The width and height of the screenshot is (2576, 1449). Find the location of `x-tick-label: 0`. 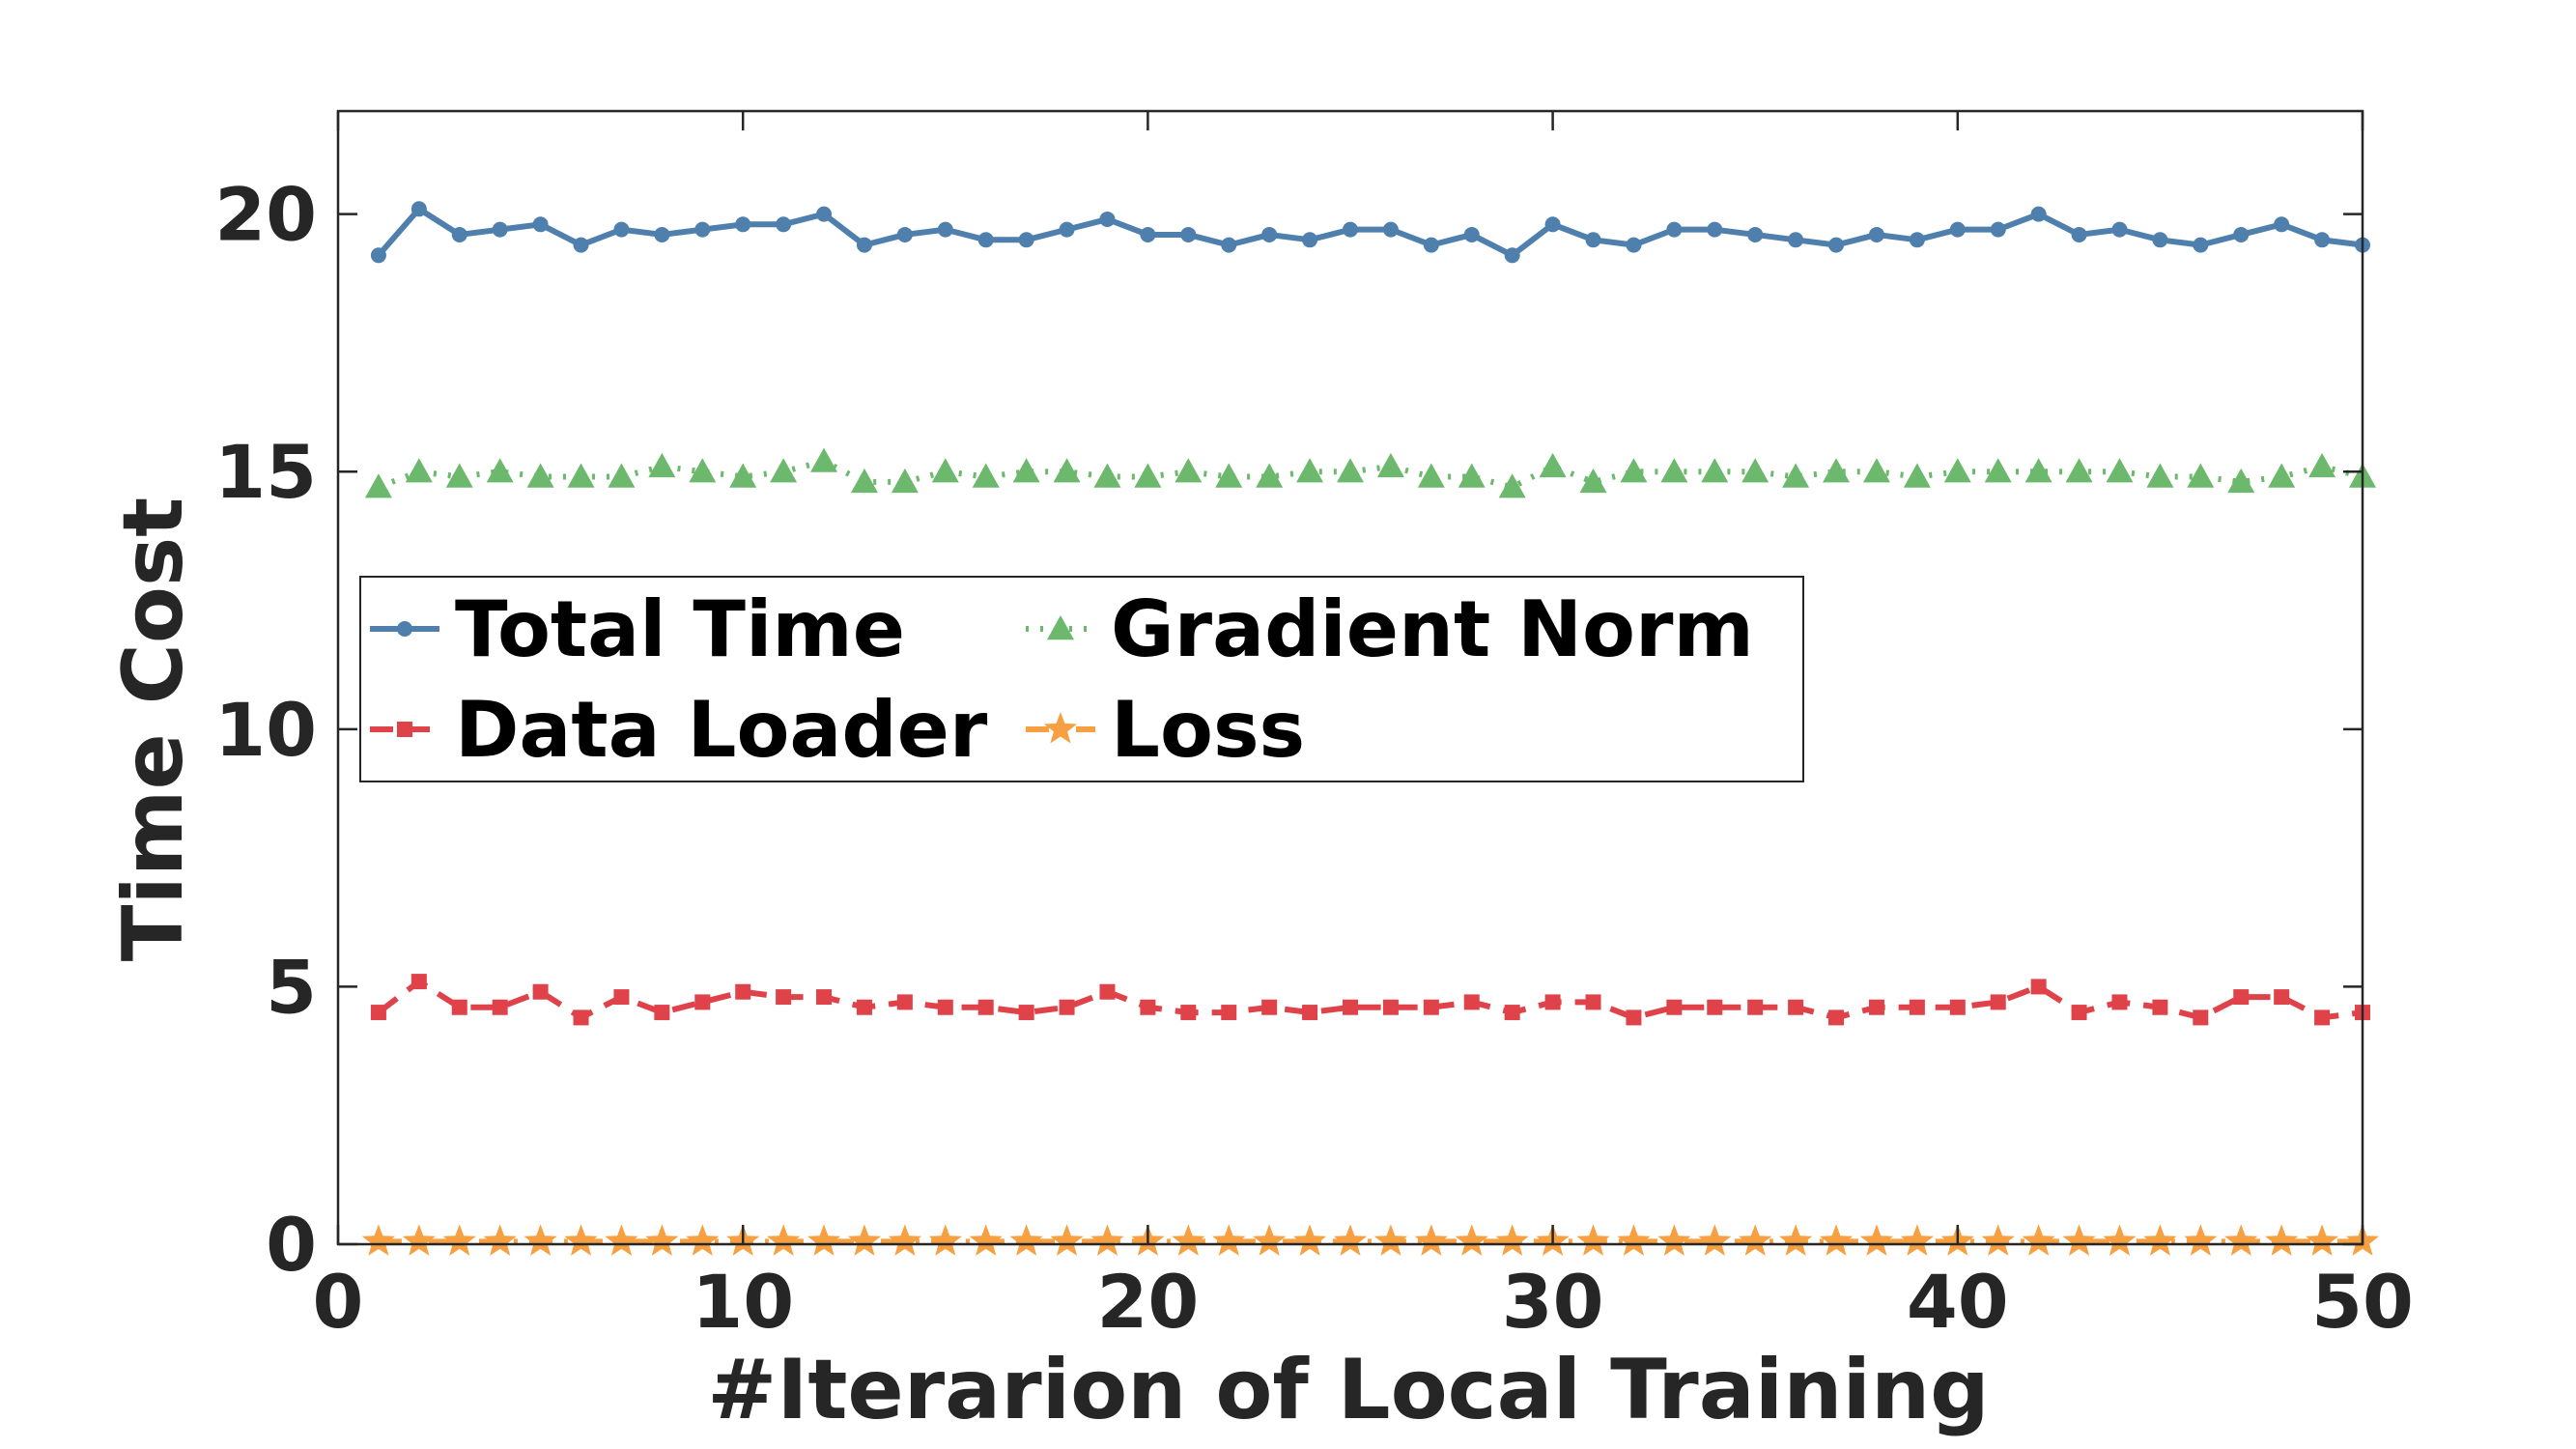

x-tick-label: 0 is located at coordinates (338, 1302).